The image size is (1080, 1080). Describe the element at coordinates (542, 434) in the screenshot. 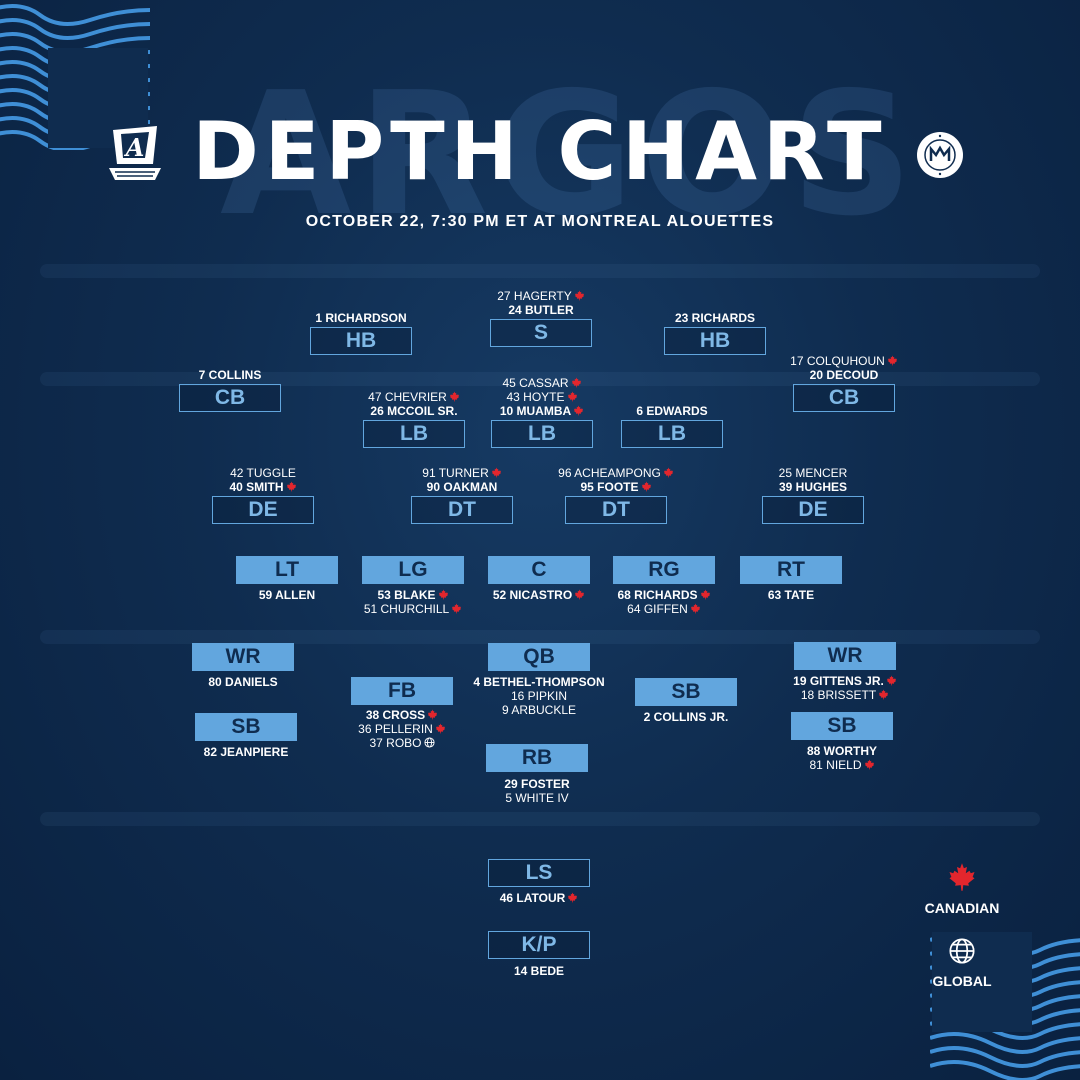

I see `position-lb-middle: LB` at that location.